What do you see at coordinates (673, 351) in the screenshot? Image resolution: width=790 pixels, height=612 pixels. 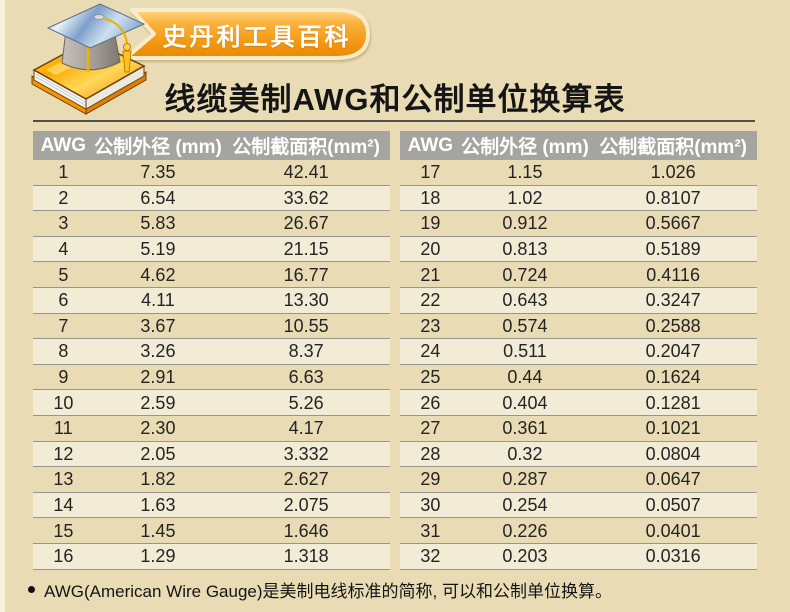 I see `table-cell: 0.2047` at bounding box center [673, 351].